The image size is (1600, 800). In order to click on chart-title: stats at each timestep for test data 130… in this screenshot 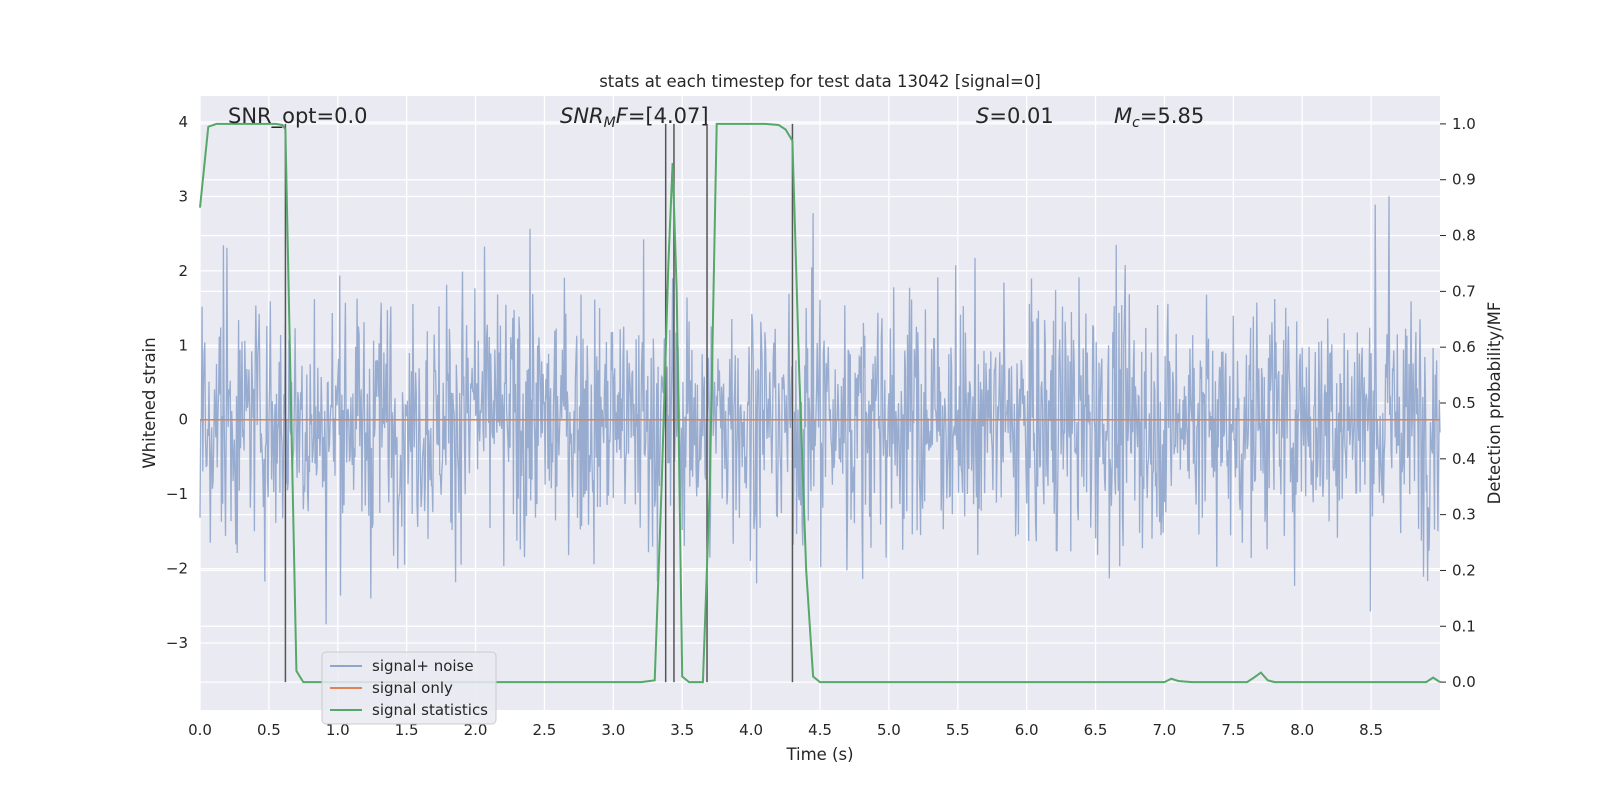, I will do `click(820, 81)`.